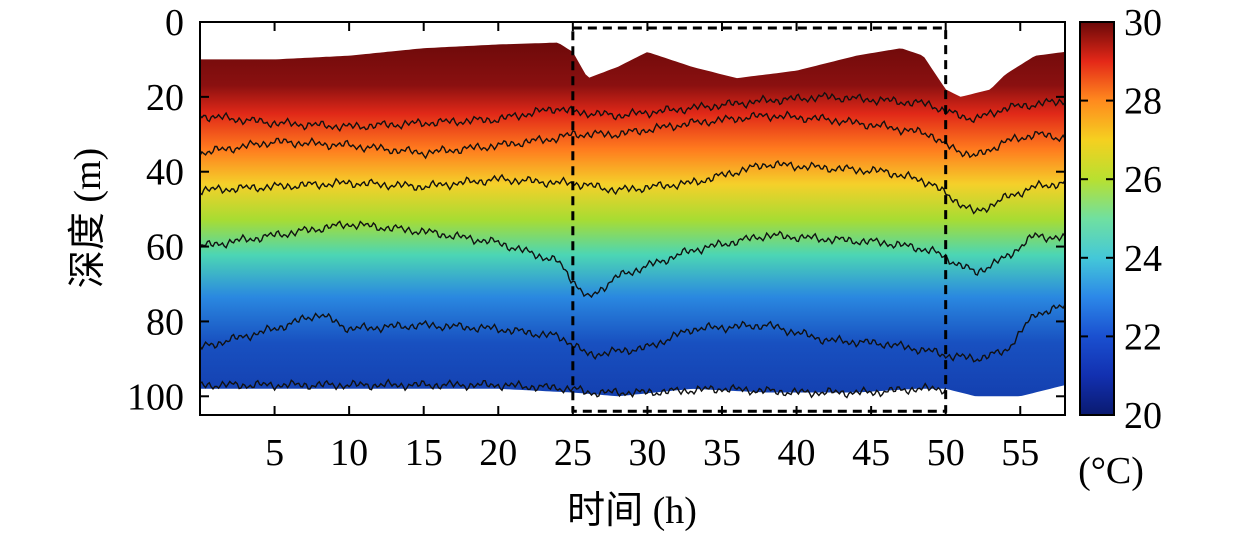 This screenshot has width=1260, height=533. Describe the element at coordinates (573, 453) in the screenshot. I see `x-tick-label: 25` at that location.